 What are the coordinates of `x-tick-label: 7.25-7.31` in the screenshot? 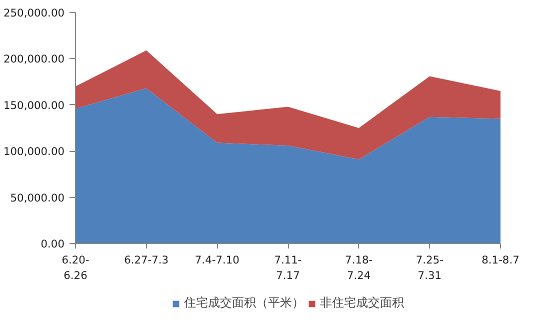 It's located at (430, 268).